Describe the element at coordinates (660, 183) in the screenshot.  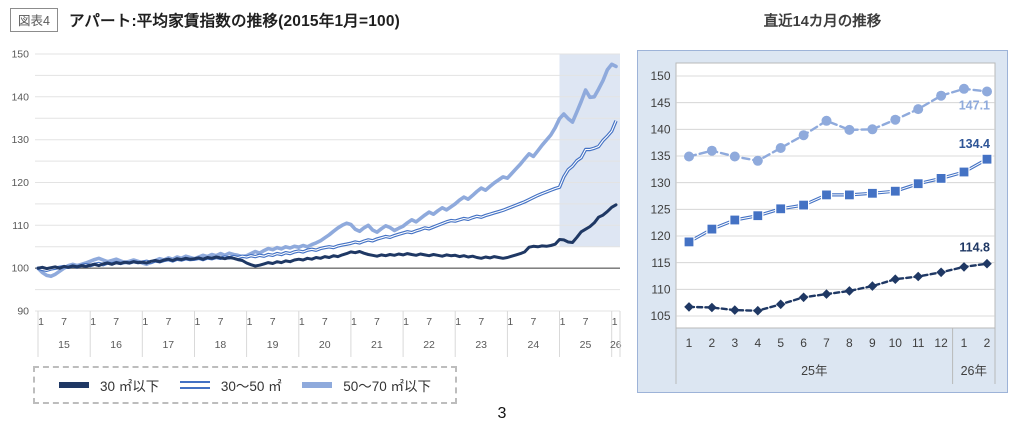
I see `right-y-tick-label: 130` at that location.